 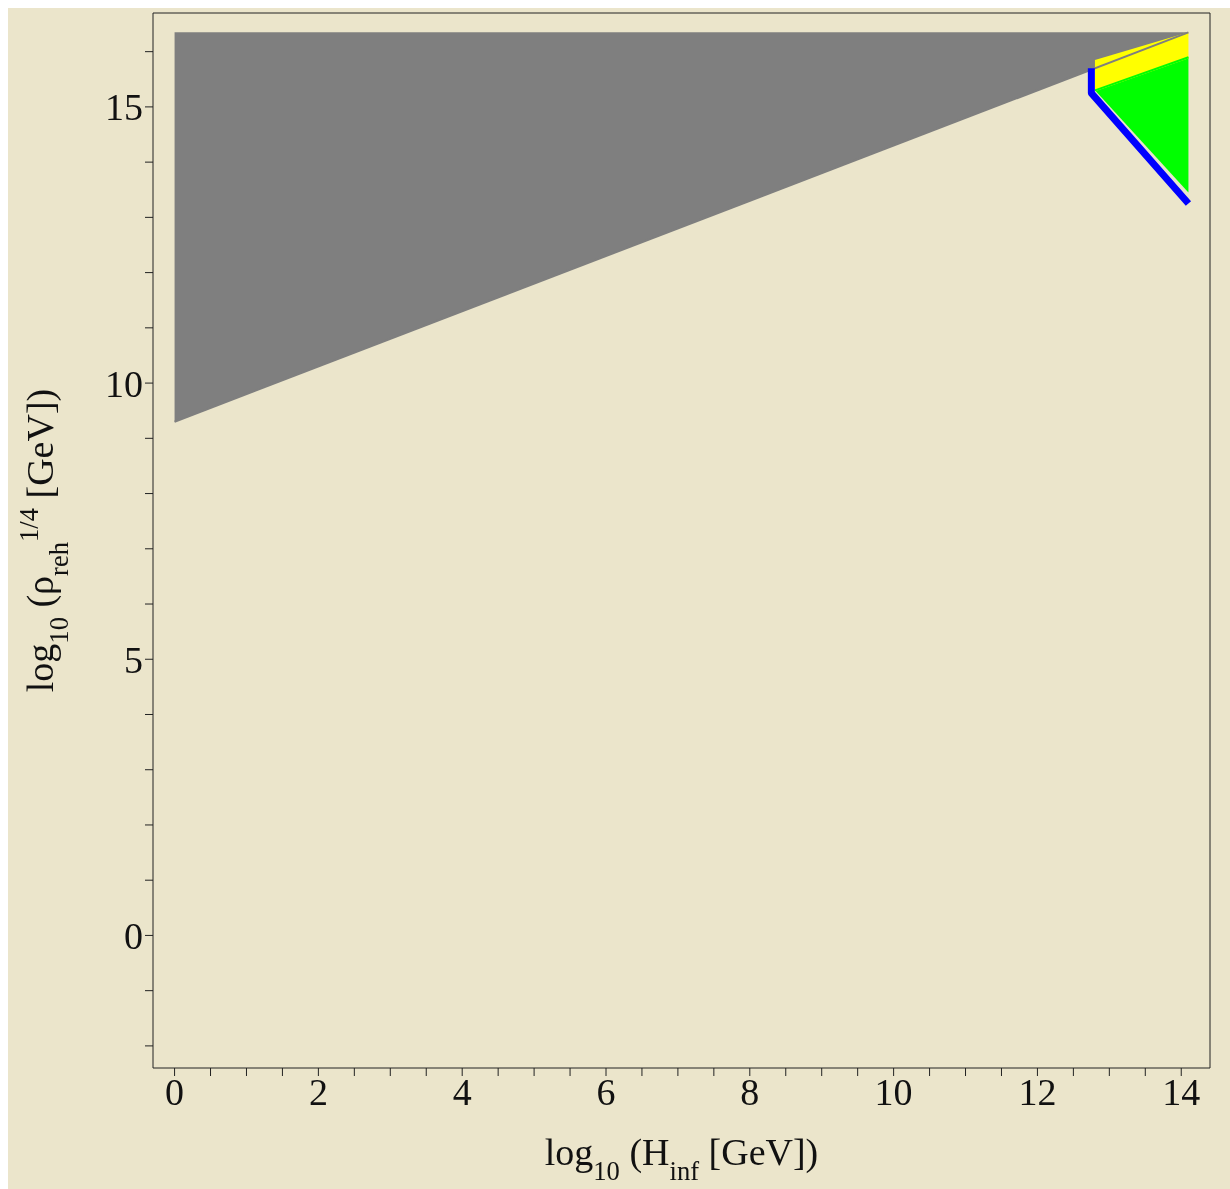 I want to click on x-tick-label: 8, so click(x=750, y=1091).